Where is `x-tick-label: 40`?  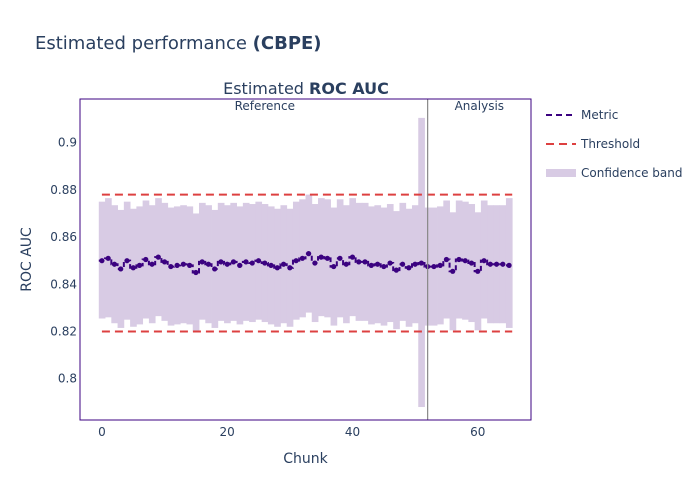
x-tick-label: 40 is located at coordinates (352, 432).